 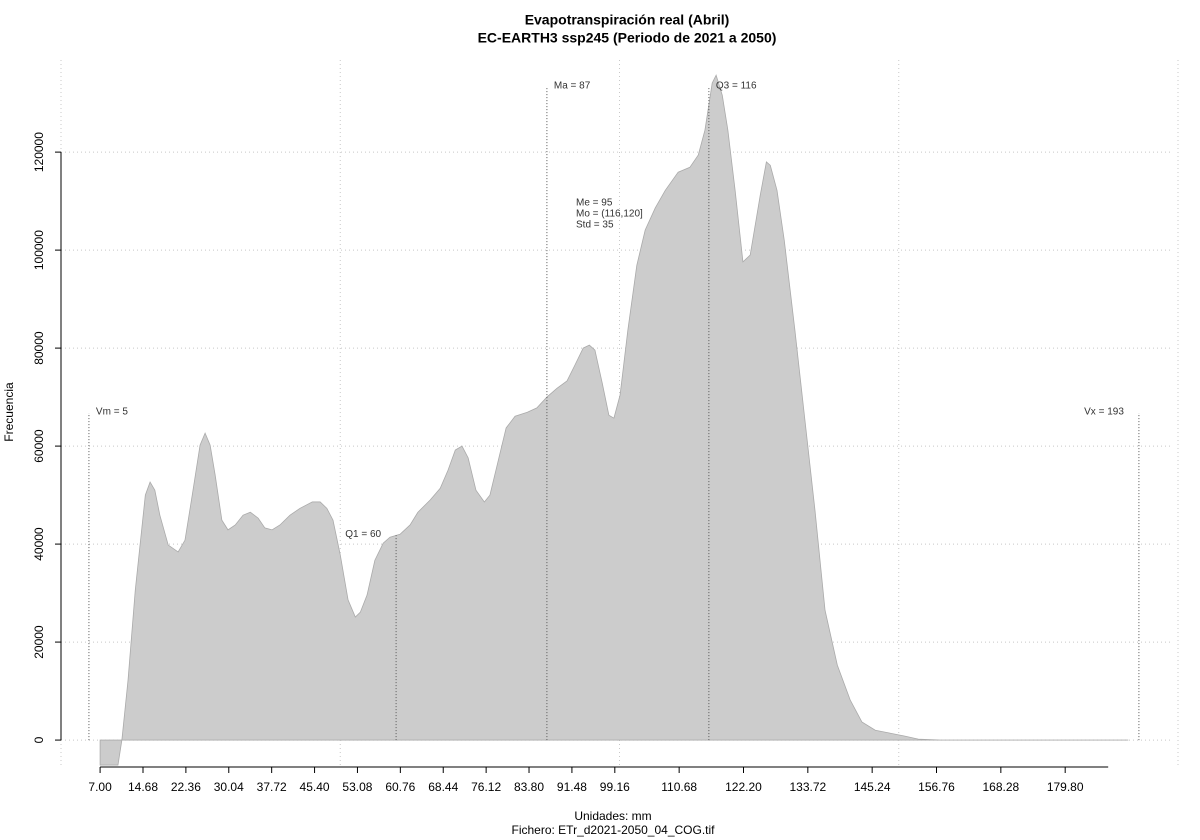 What do you see at coordinates (572, 86) in the screenshot?
I see `marker-label: Ma = 87` at bounding box center [572, 86].